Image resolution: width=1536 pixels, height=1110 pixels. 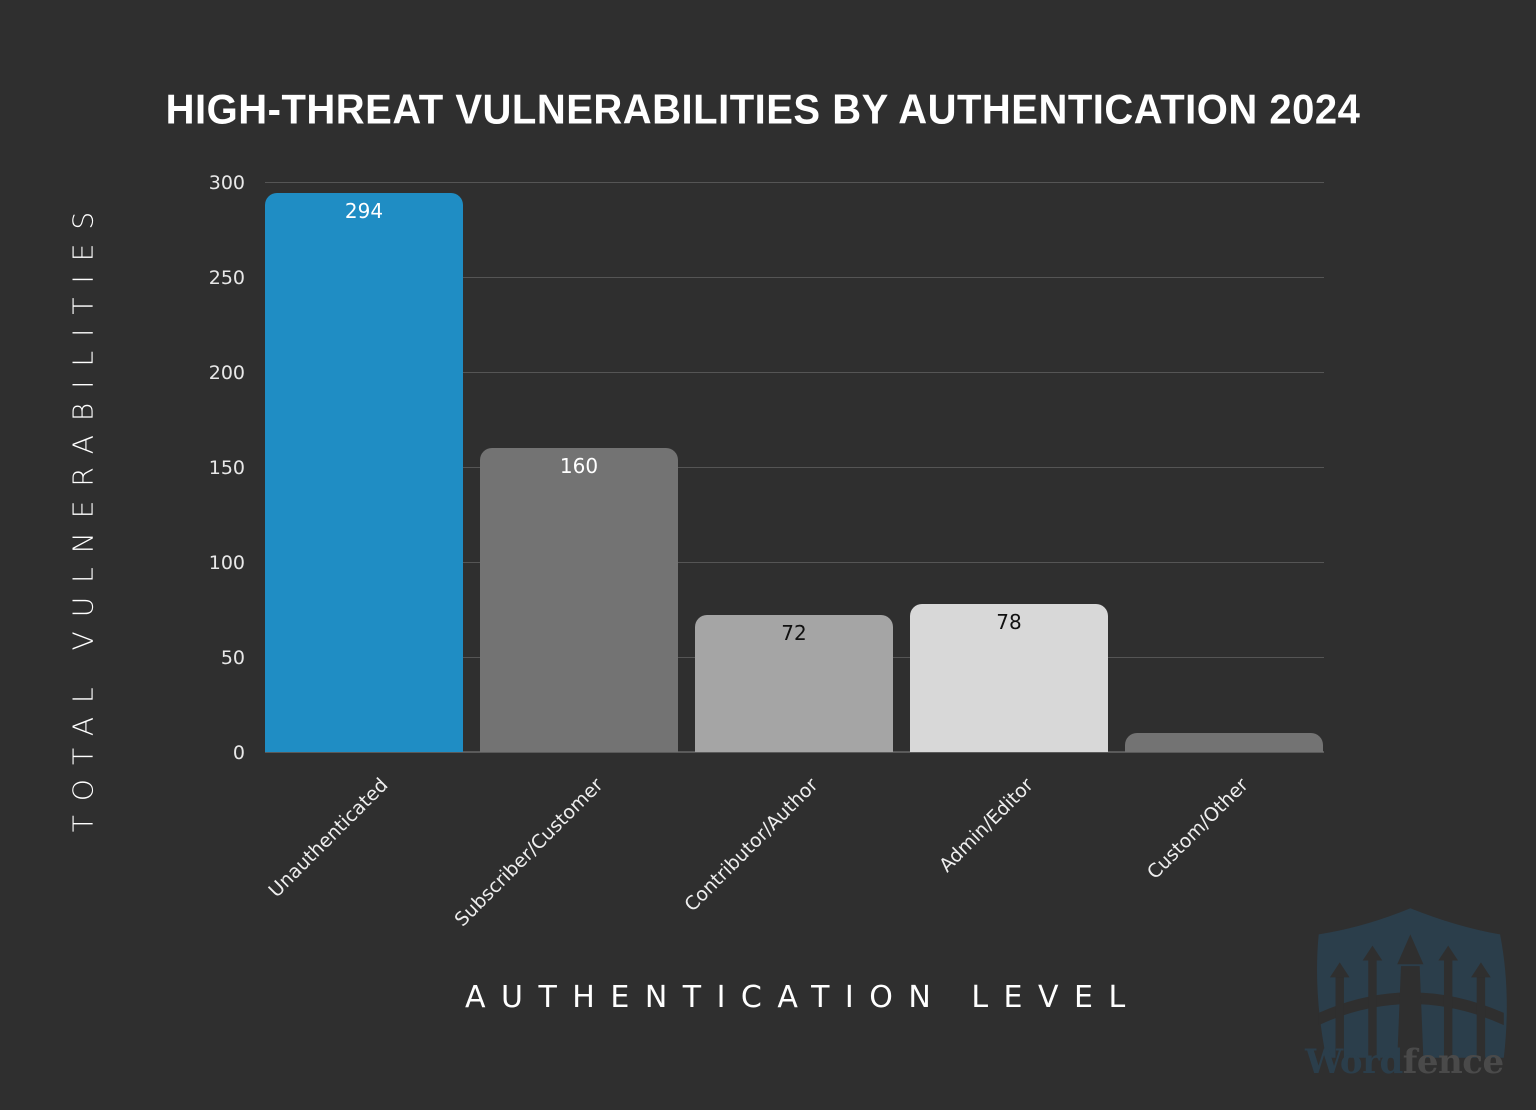 What do you see at coordinates (1197, 829) in the screenshot?
I see `x-tick-label: Custom/Other` at bounding box center [1197, 829].